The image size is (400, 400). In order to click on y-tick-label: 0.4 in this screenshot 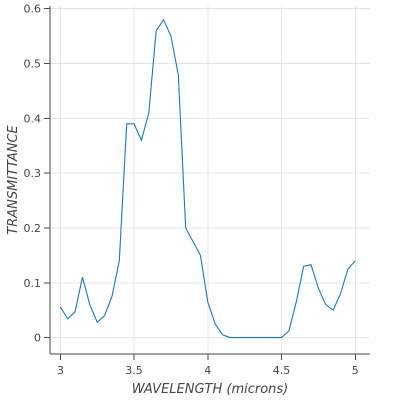, I will do `click(33, 118)`.